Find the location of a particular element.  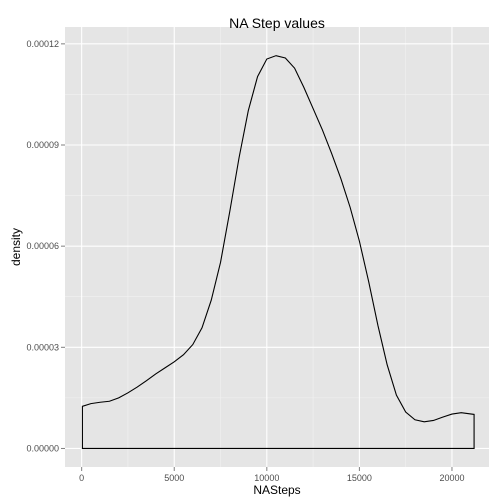

y-tick-label: 0.00006 is located at coordinates (42, 246).